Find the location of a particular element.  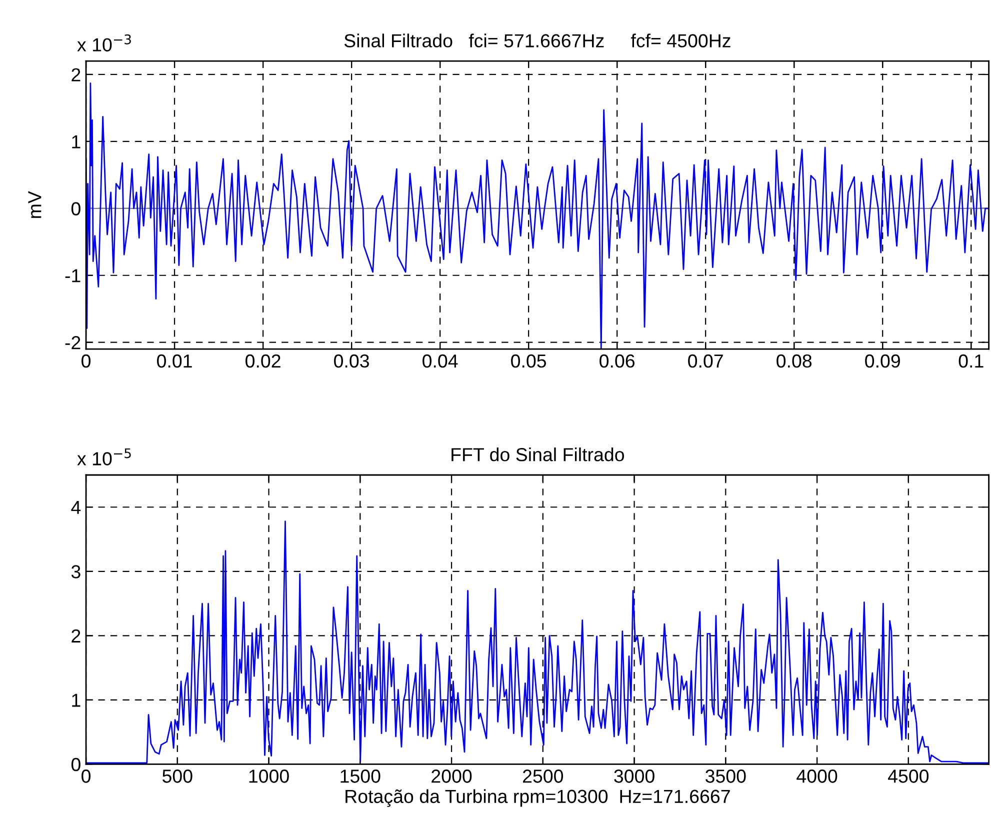

x-tick-label: 3500 is located at coordinates (726, 776).